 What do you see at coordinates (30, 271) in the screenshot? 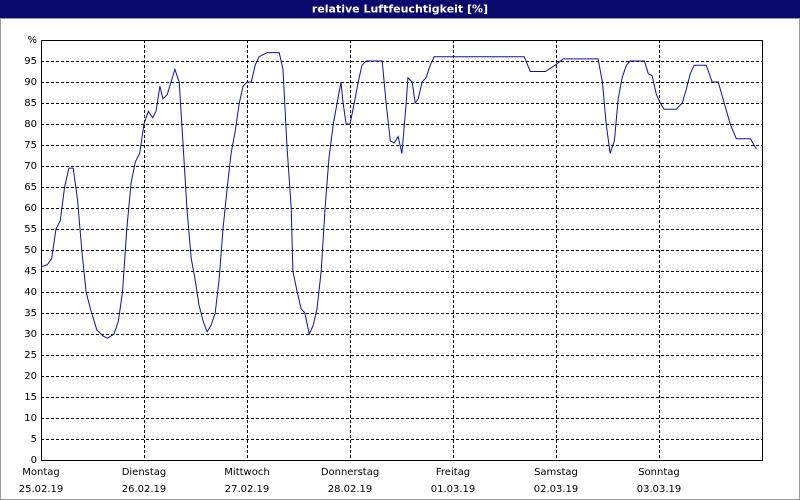
I see `y-tick-label: 45` at bounding box center [30, 271].